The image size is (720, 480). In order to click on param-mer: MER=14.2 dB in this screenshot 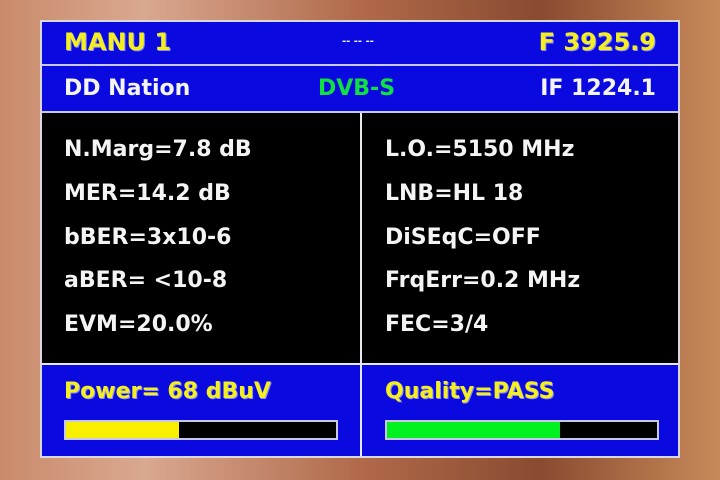, I will do `click(147, 193)`.